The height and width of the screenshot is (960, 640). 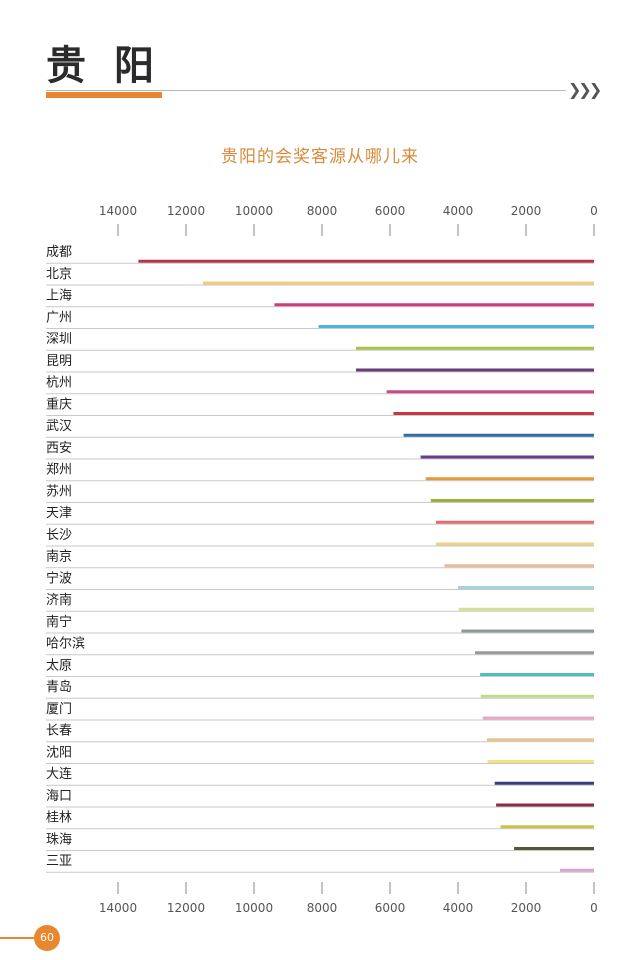 What do you see at coordinates (59, 296) in the screenshot?
I see `category-label: 上海` at bounding box center [59, 296].